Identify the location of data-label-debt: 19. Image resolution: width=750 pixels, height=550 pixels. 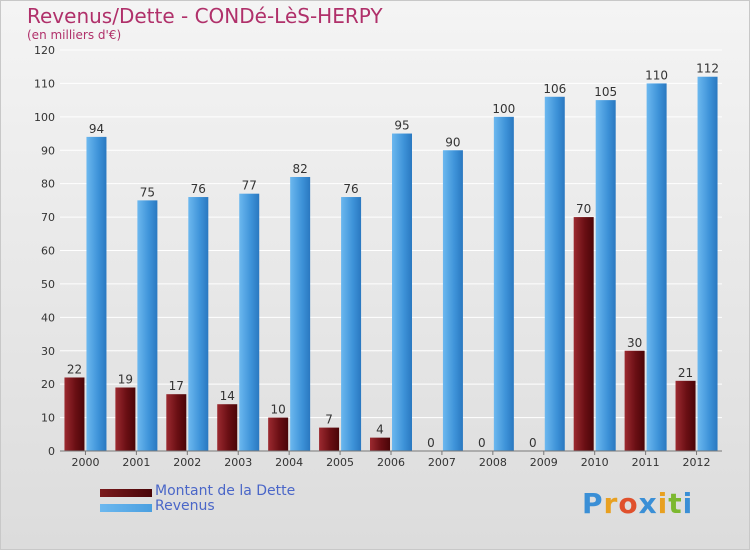
(125, 380).